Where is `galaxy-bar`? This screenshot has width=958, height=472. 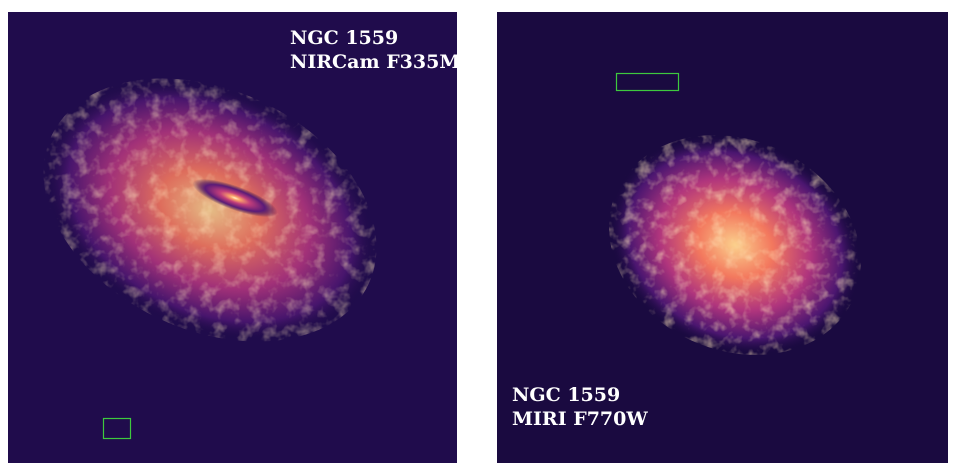
galaxy-bar is located at coordinates (235, 198).